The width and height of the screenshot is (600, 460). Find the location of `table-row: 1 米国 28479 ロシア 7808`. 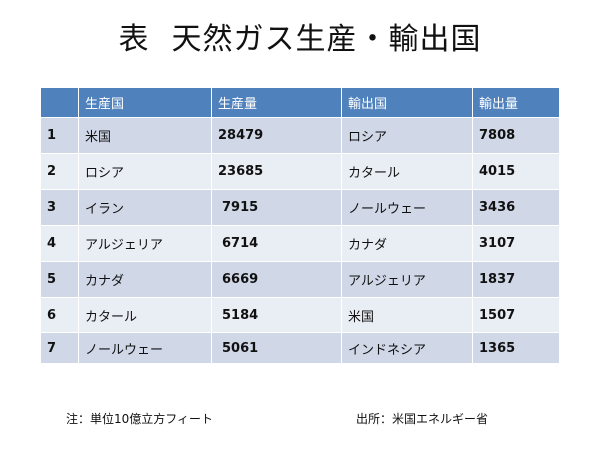

table-row: 1 米国 28479 ロシア 7808 is located at coordinates (300, 136).